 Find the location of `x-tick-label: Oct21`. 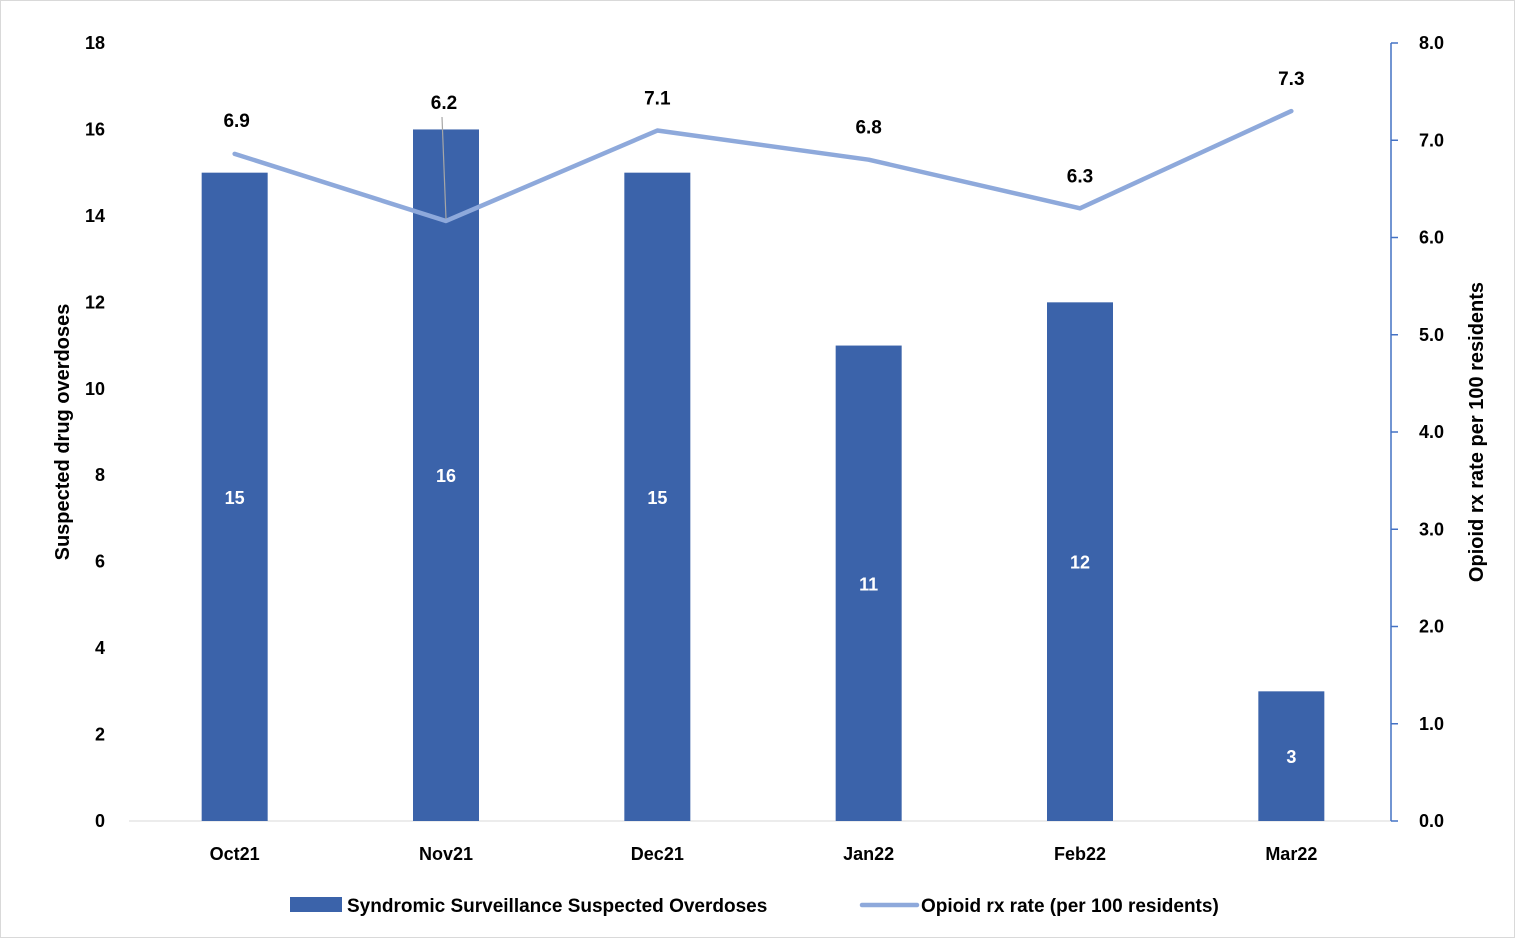

x-tick-label: Oct21 is located at coordinates (235, 854).